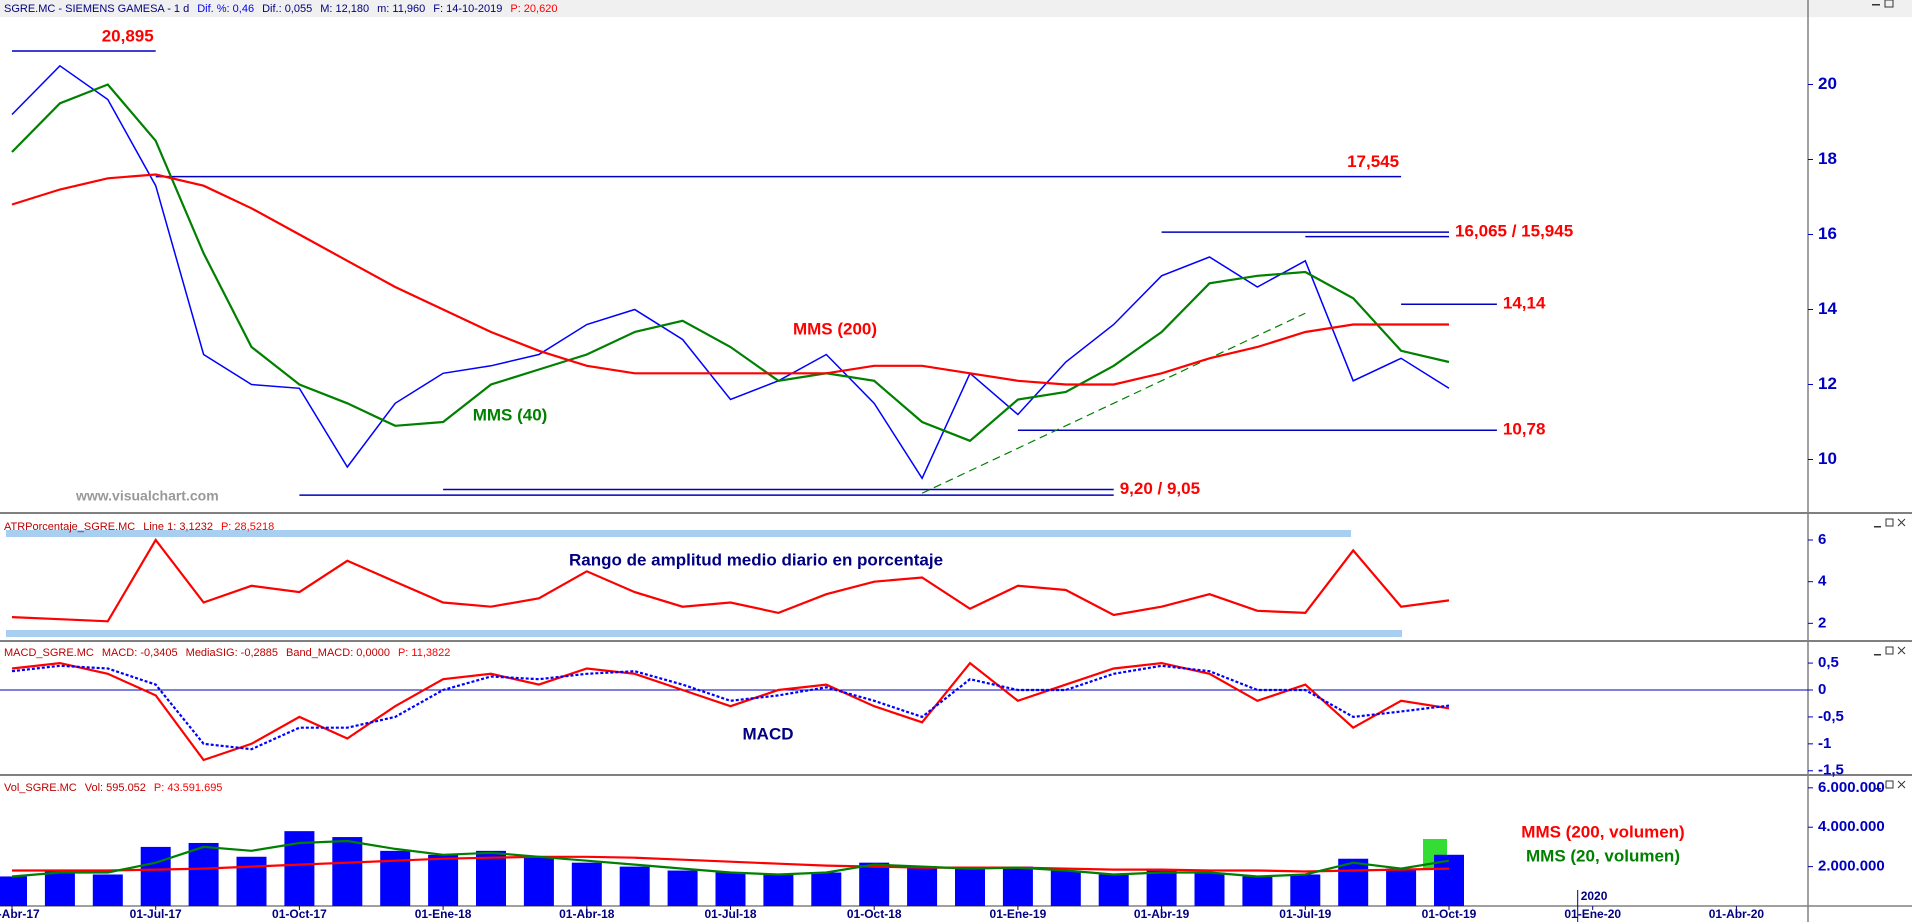 This screenshot has height=922, width=1912. I want to click on header-item: F: 14-10-2019, so click(467, 9).